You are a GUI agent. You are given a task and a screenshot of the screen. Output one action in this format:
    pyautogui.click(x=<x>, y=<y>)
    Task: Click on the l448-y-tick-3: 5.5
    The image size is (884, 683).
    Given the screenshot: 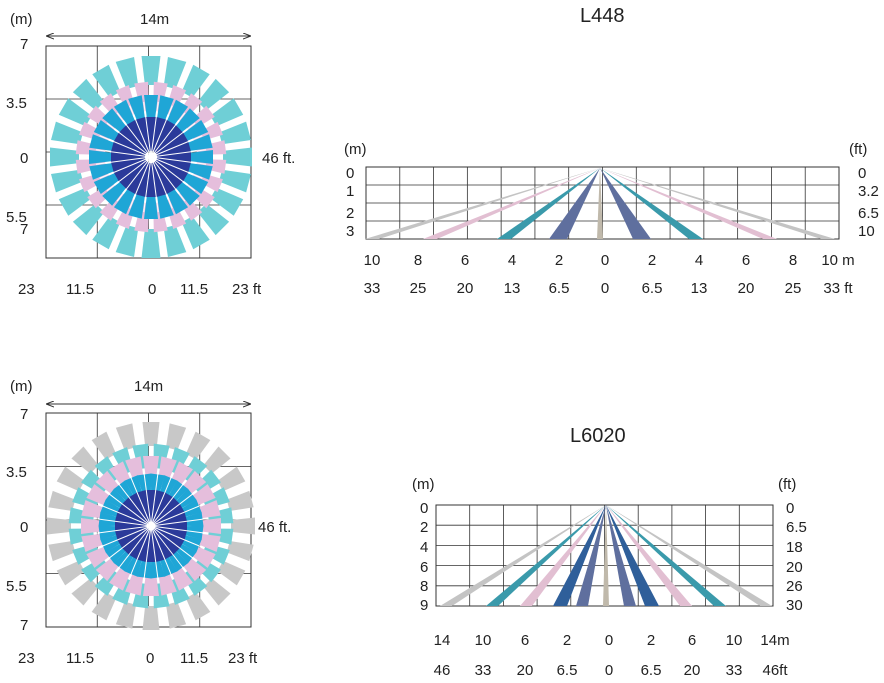 What is the action you would take?
    pyautogui.click(x=16, y=217)
    